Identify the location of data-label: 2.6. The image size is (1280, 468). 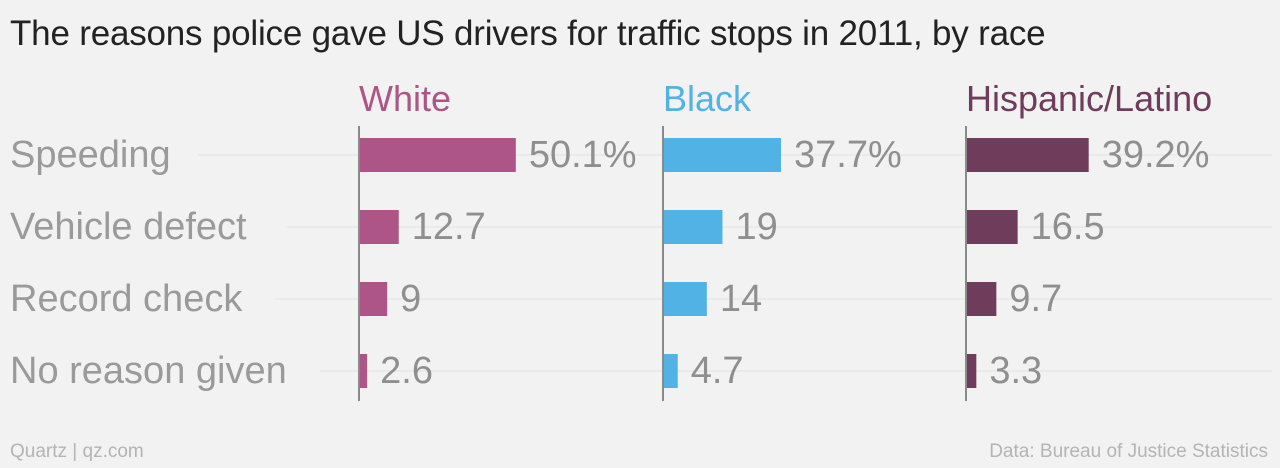
(406, 371).